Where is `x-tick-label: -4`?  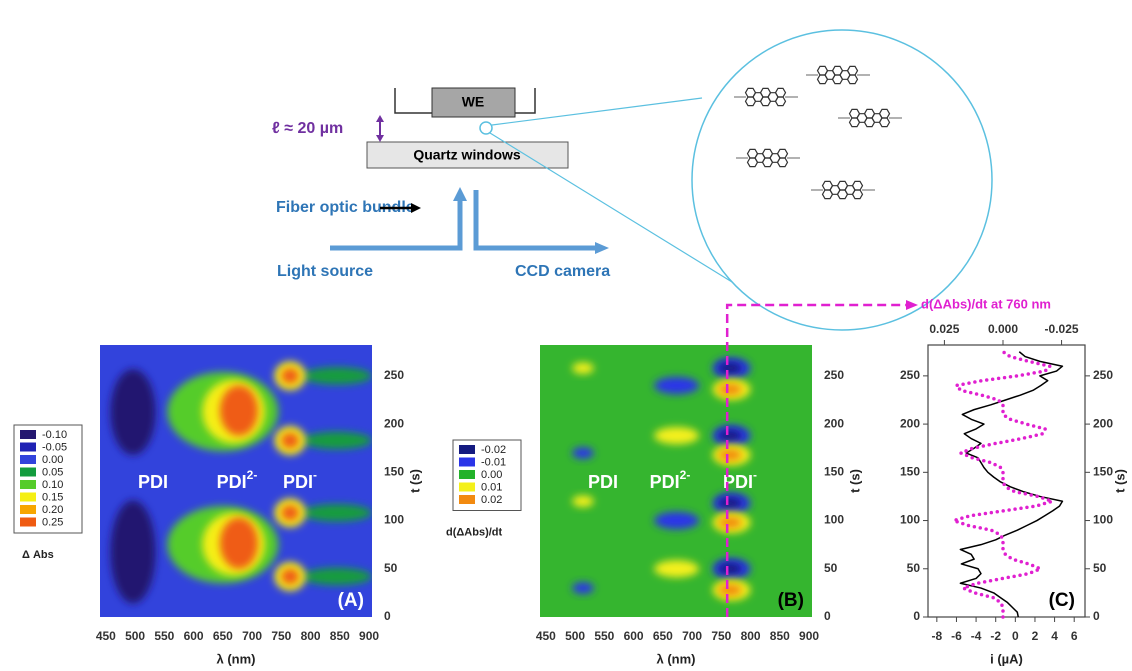 x-tick-label: -4 is located at coordinates (976, 636).